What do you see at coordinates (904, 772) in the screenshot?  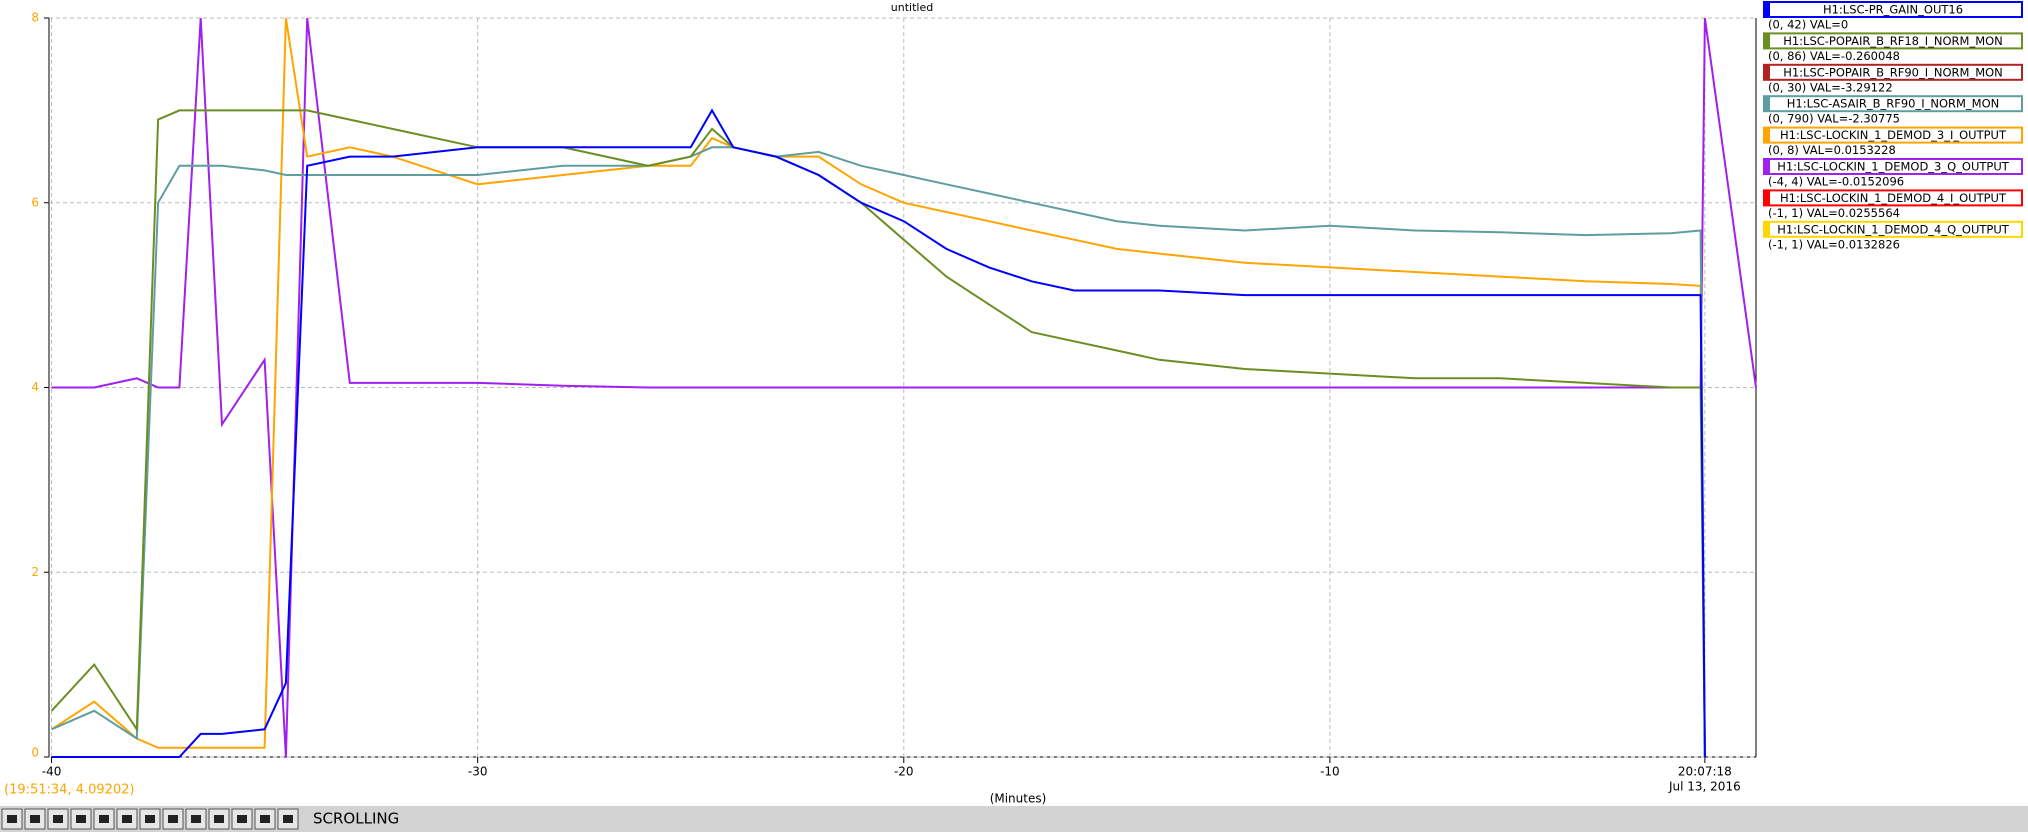 I see `x-tick-label: -20` at bounding box center [904, 772].